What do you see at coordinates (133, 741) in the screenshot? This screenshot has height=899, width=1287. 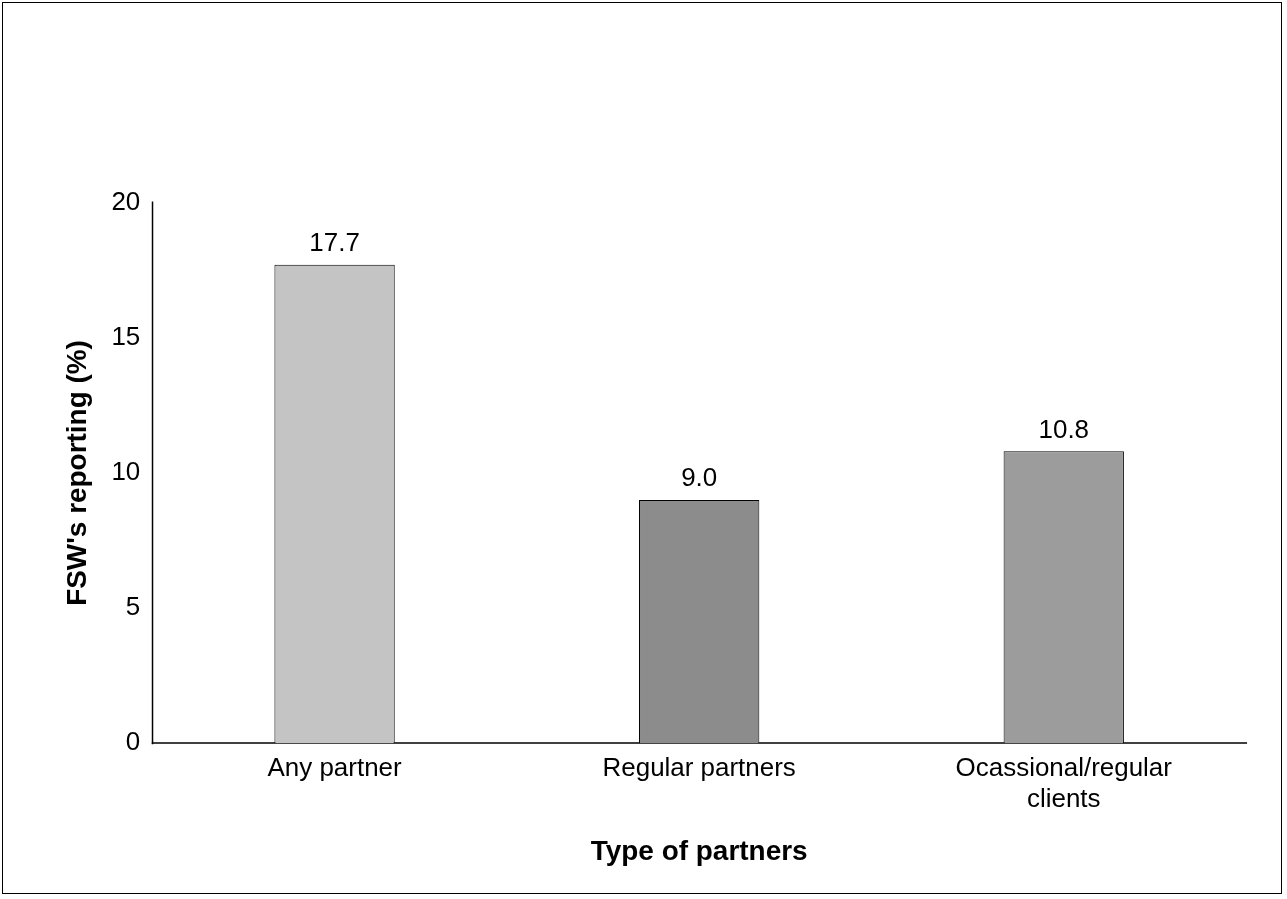 I see `y-tick-label: 0` at bounding box center [133, 741].